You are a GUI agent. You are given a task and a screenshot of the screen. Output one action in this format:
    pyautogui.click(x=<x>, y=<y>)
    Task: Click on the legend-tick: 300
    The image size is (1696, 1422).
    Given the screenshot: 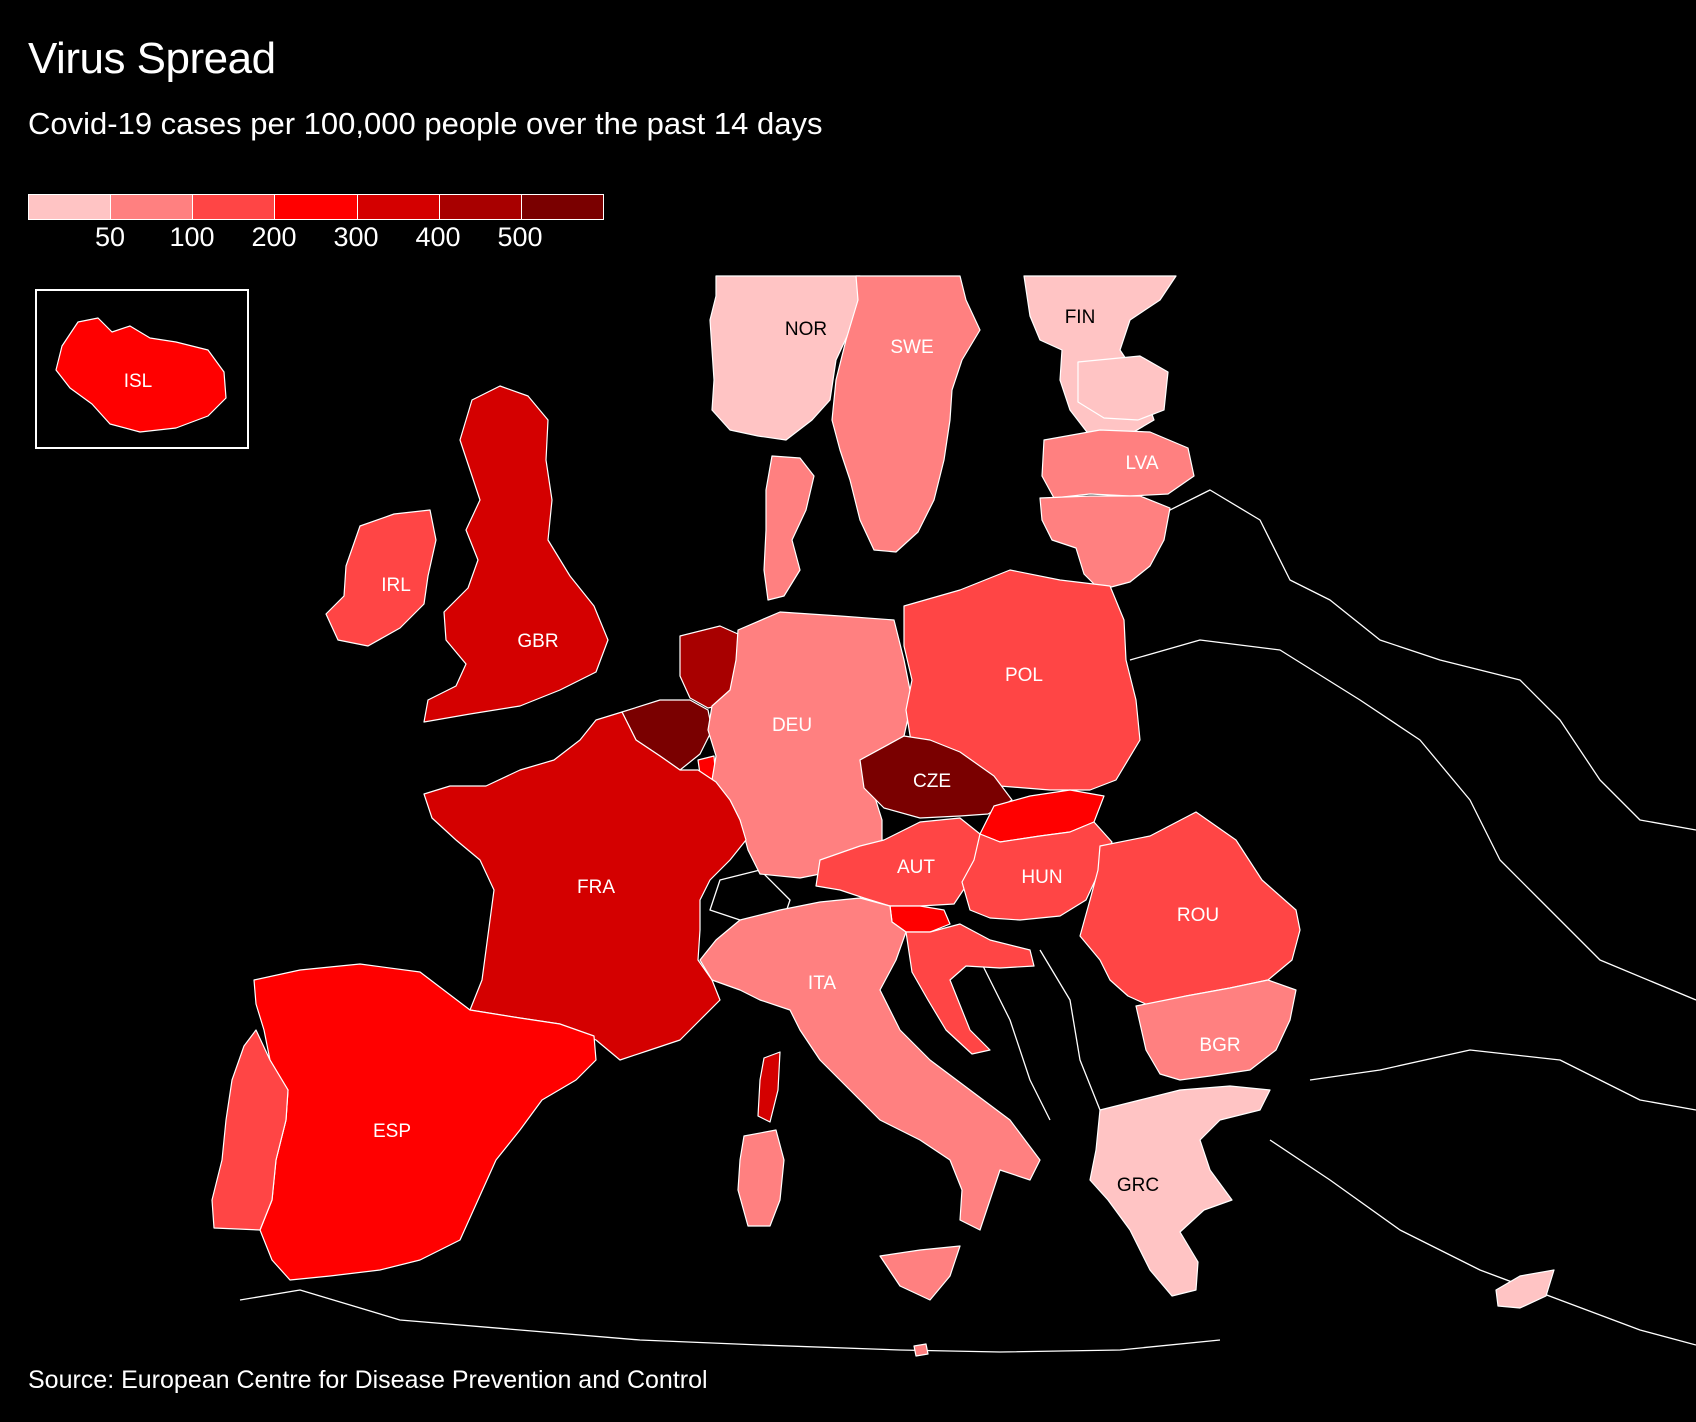 What is the action you would take?
    pyautogui.click(x=356, y=237)
    